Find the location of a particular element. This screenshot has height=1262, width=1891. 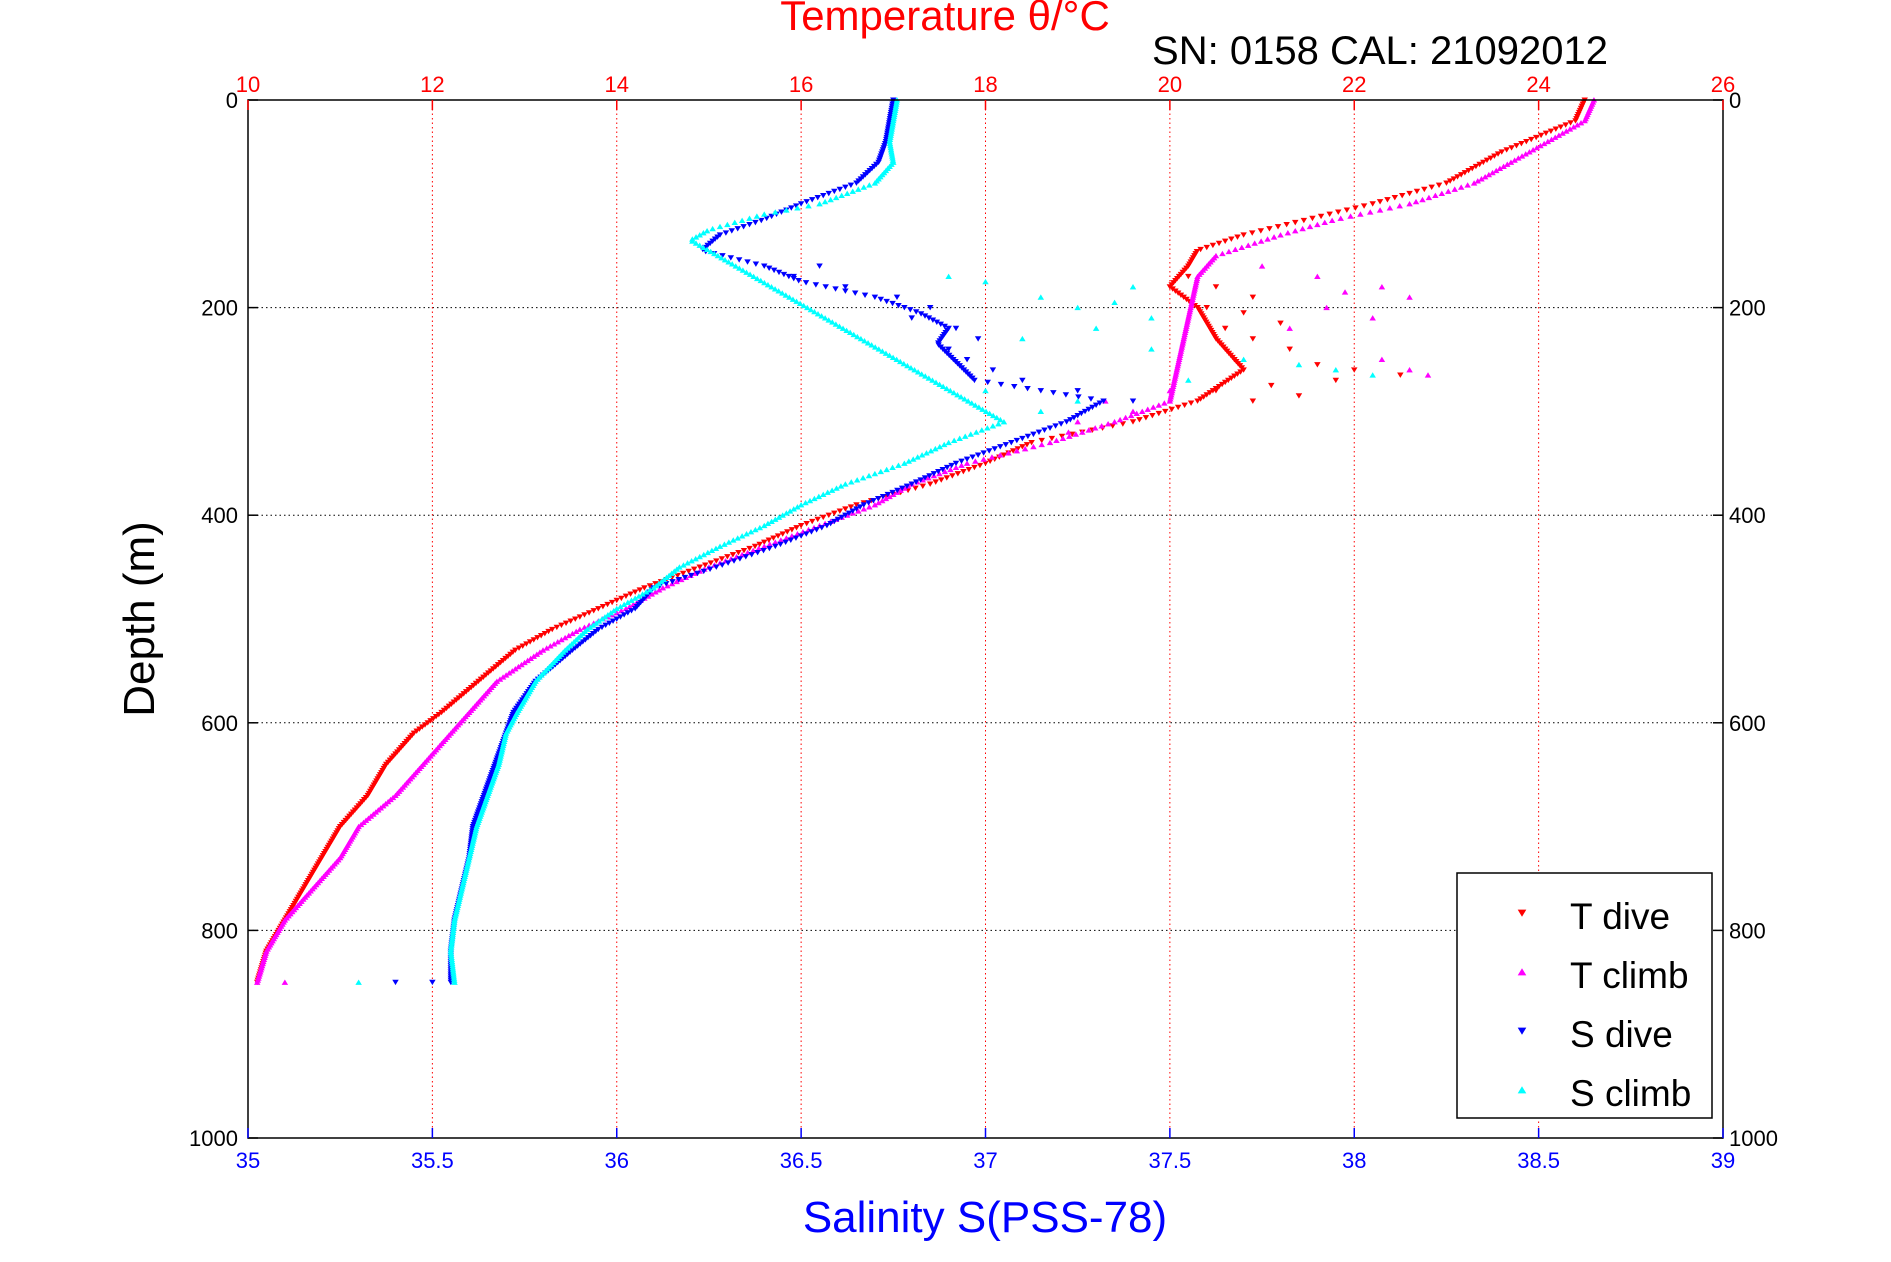

temperature-tick-label: 24 is located at coordinates (1538, 84).